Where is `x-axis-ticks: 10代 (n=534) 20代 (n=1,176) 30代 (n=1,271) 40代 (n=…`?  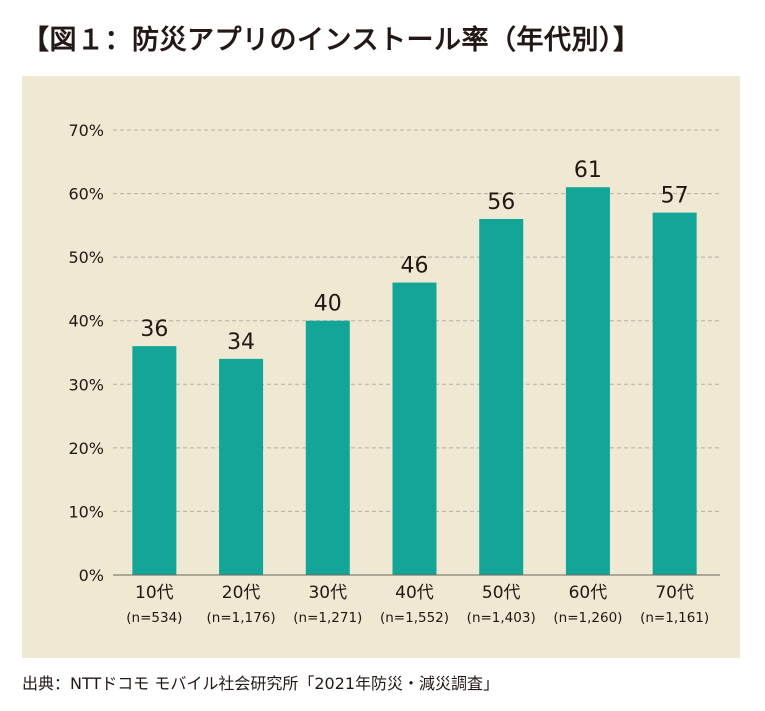 x-axis-ticks: 10代 (n=534) 20代 (n=1,176) 30代 (n=1,271) 40代 (n=… is located at coordinates (417, 604).